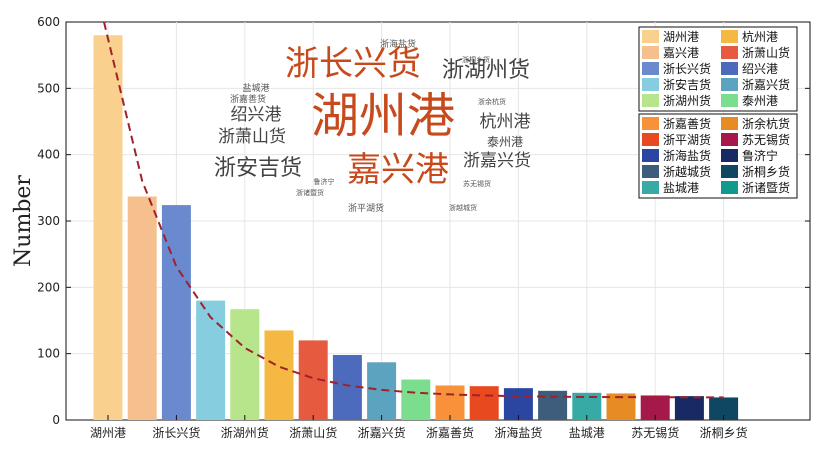 The image size is (818, 449). What do you see at coordinates (353, 64) in the screenshot?
I see `wordcloud-word: 浙长兴货` at bounding box center [353, 64].